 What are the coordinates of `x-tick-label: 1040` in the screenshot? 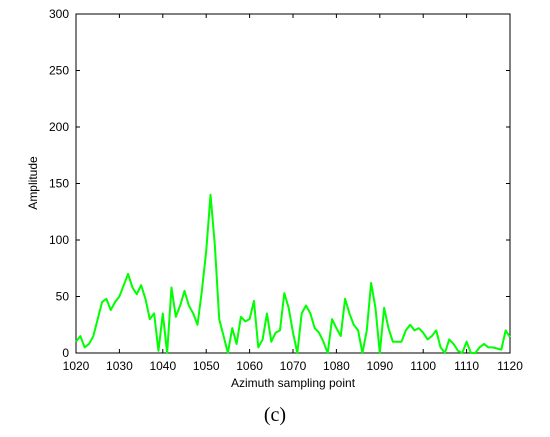 It's located at (162, 366).